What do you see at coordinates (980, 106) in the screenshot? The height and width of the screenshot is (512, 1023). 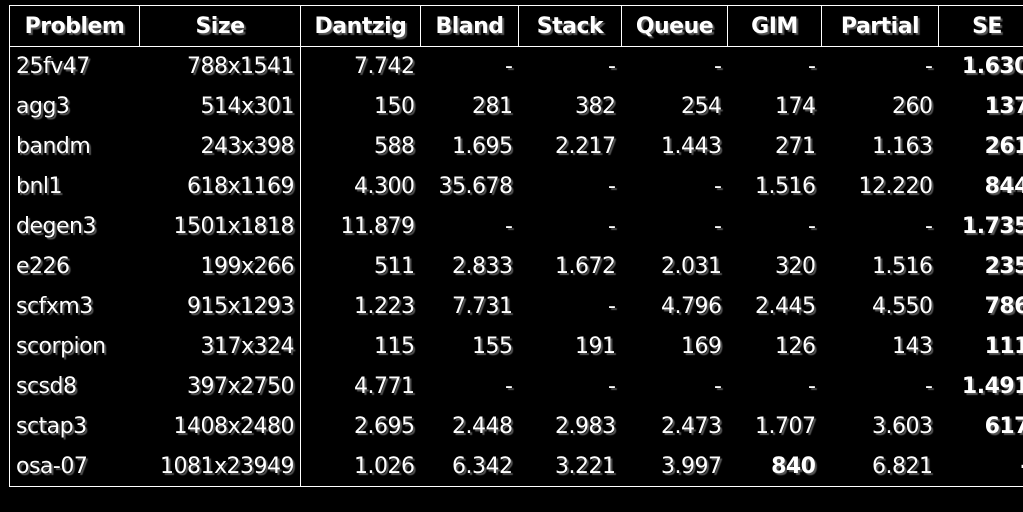 I see `table-cell: 137` at bounding box center [980, 106].